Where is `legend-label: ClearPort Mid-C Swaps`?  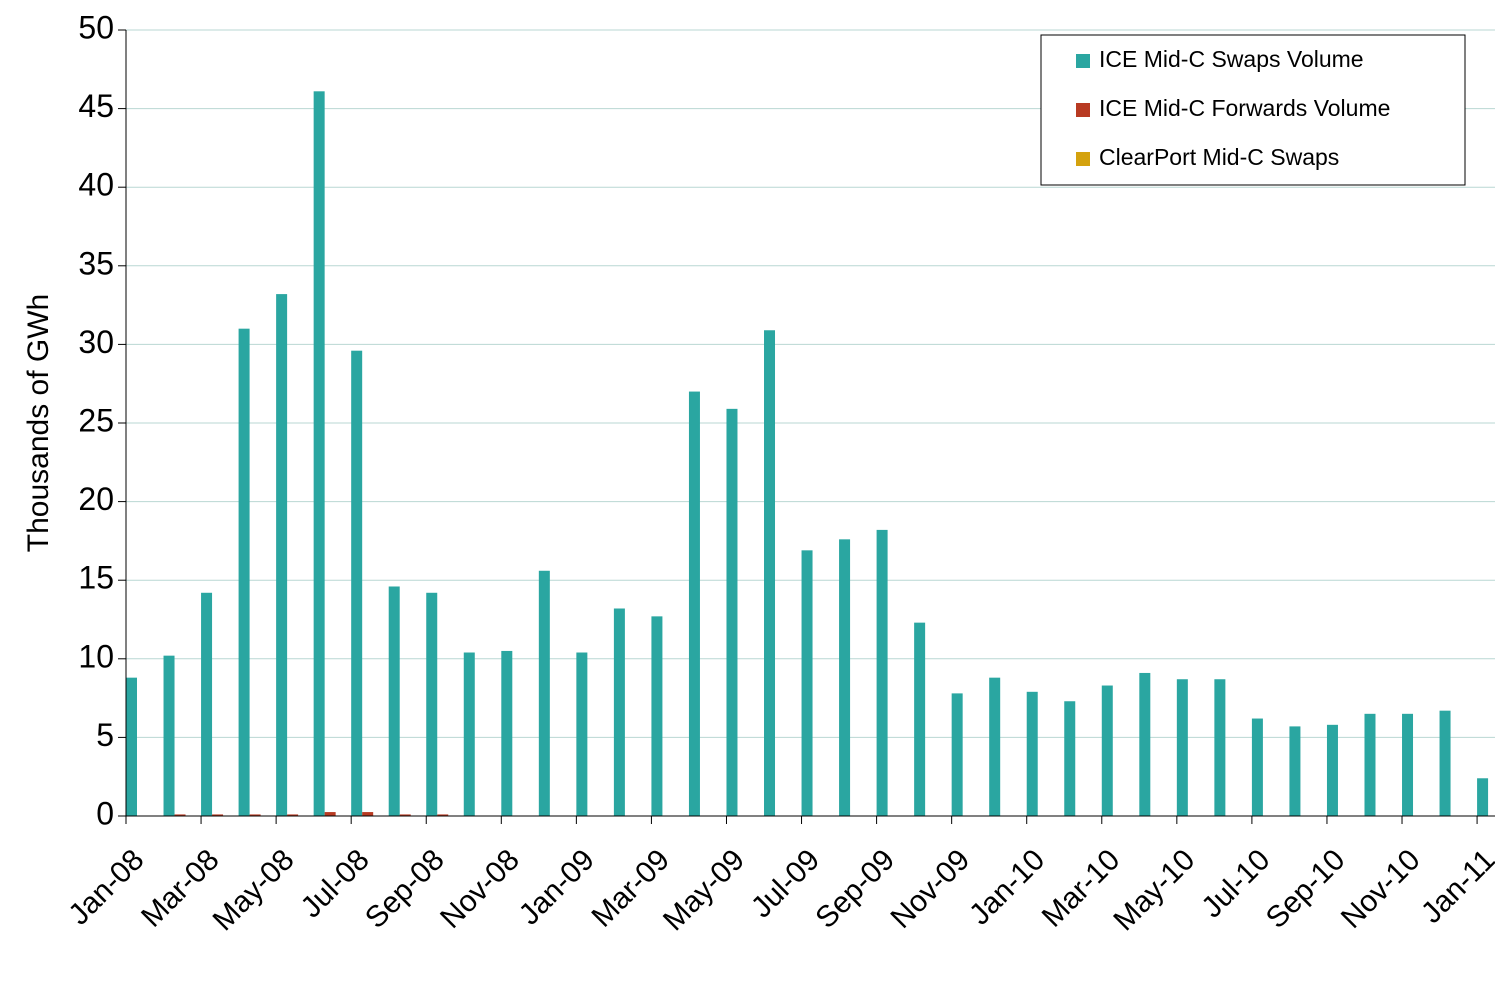 legend-label: ClearPort Mid-C Swaps is located at coordinates (1219, 157).